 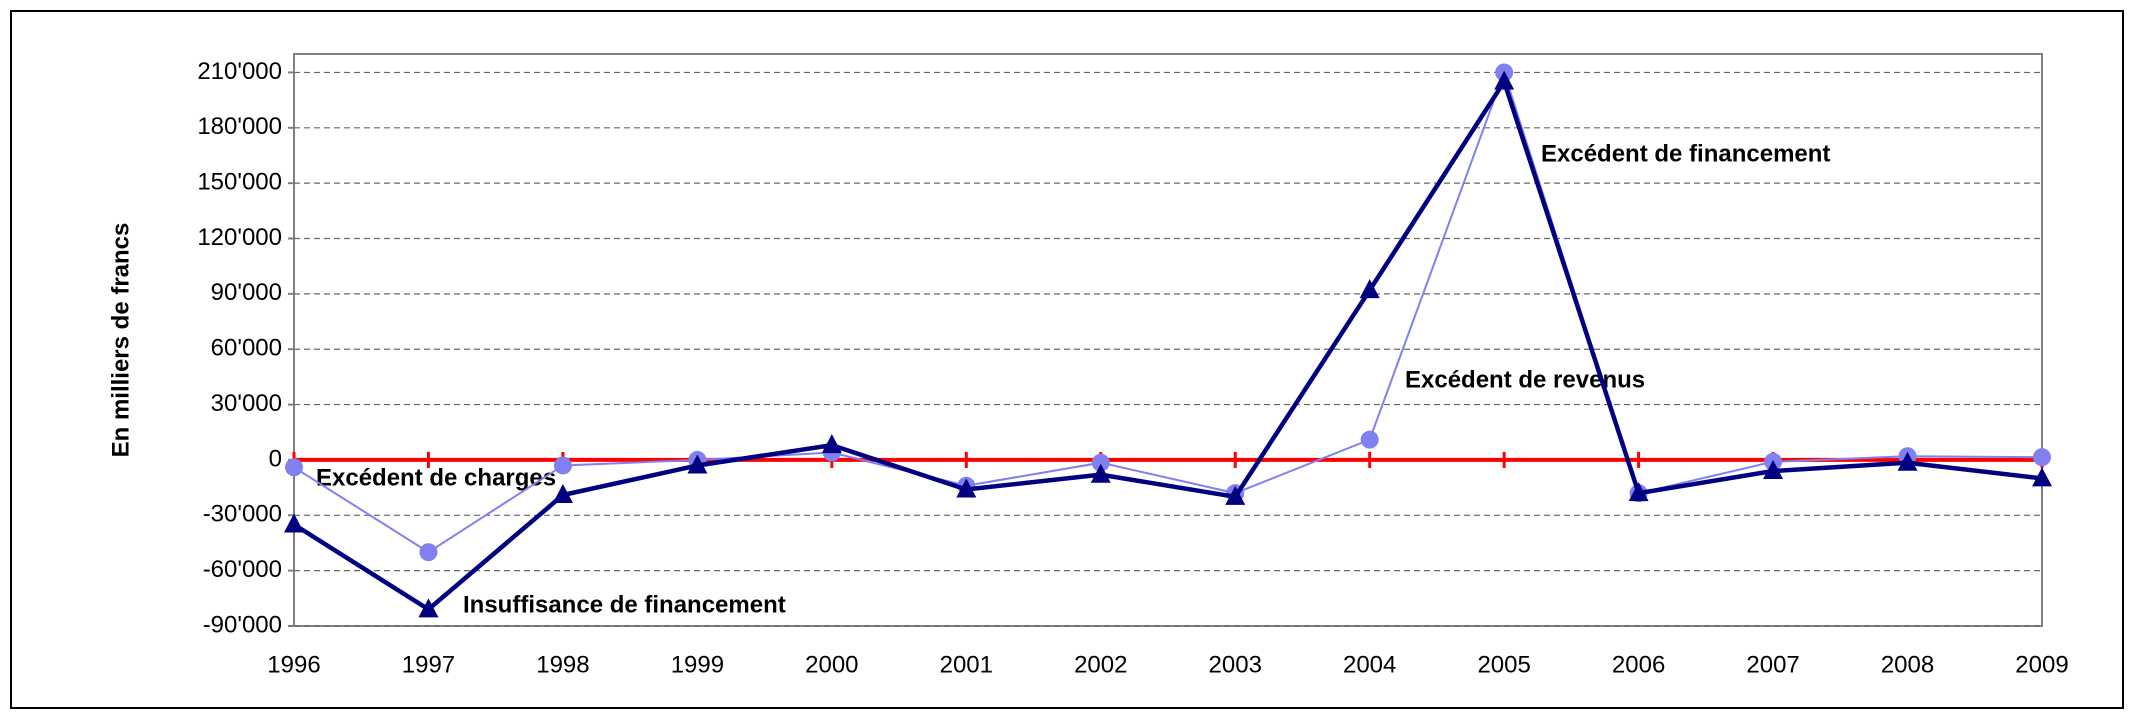 What do you see at coordinates (242, 514) in the screenshot?
I see `y-tick-label: -30'000` at bounding box center [242, 514].